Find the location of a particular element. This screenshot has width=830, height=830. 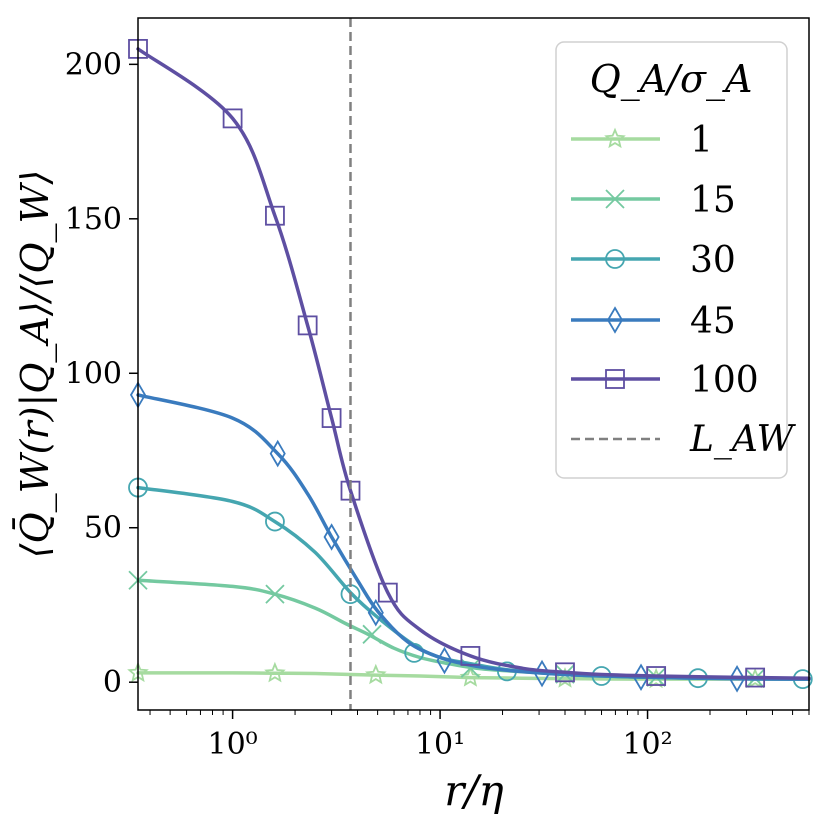

legend-entry-30: 30 is located at coordinates (653, 260).